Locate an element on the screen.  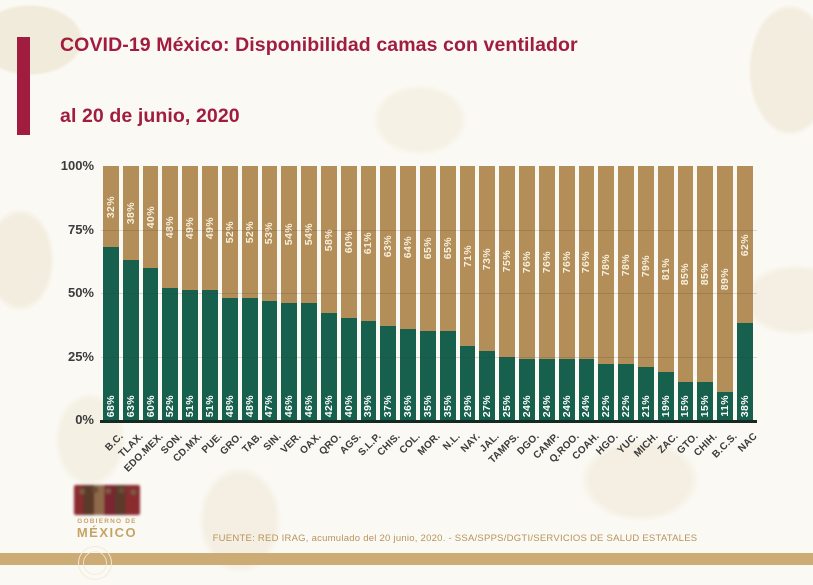
segment-occupied: 38% is located at coordinates (130, 213).